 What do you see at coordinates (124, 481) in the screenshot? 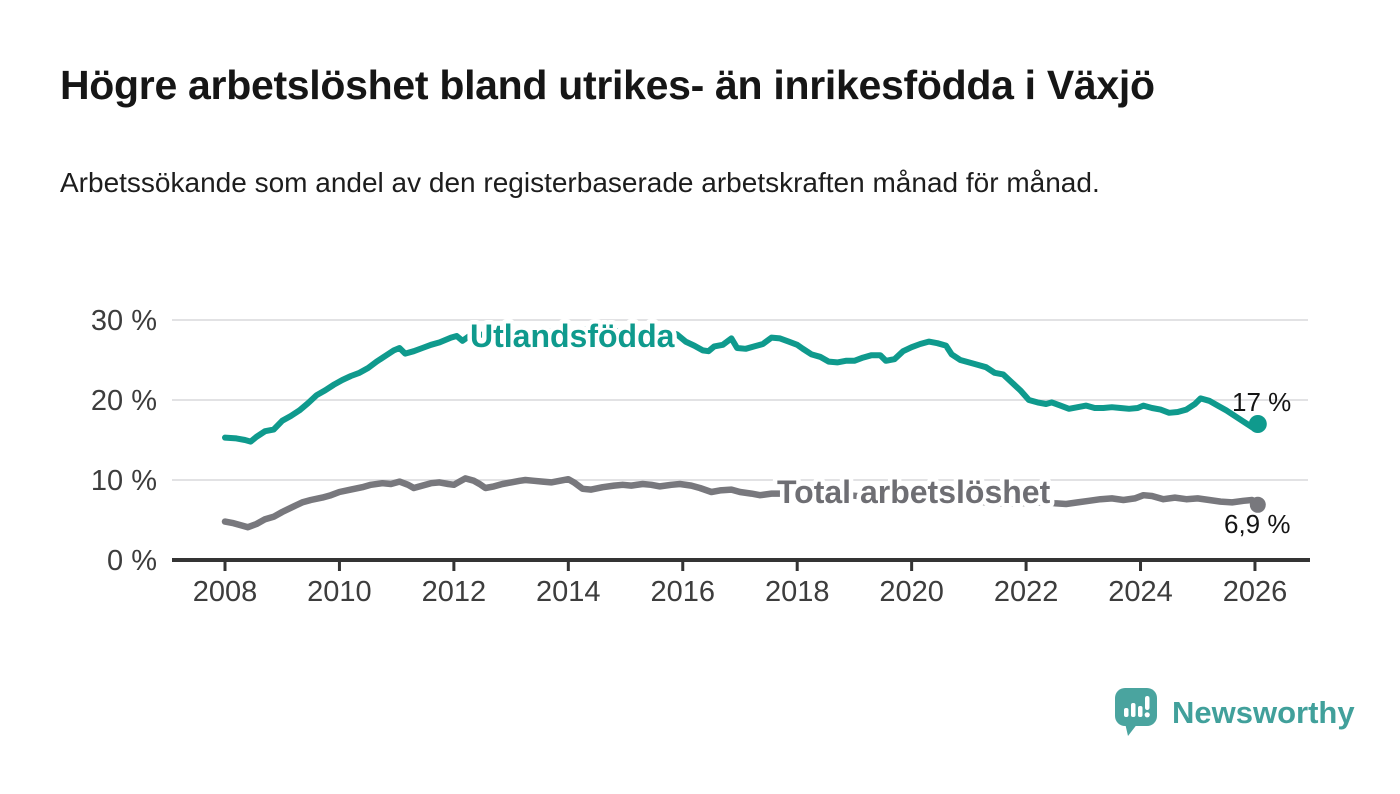
I see `y-tick-label: 10 %` at bounding box center [124, 481].